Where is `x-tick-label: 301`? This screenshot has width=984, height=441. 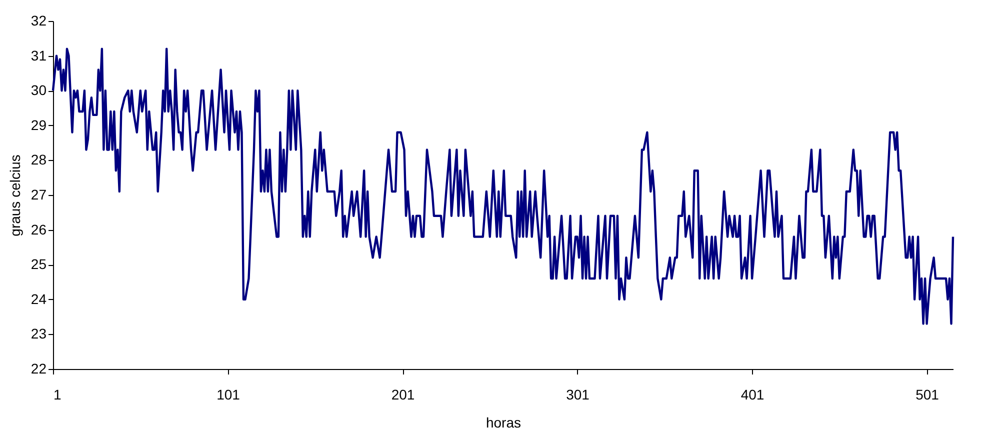
x-tick-label: 301 is located at coordinates (578, 394).